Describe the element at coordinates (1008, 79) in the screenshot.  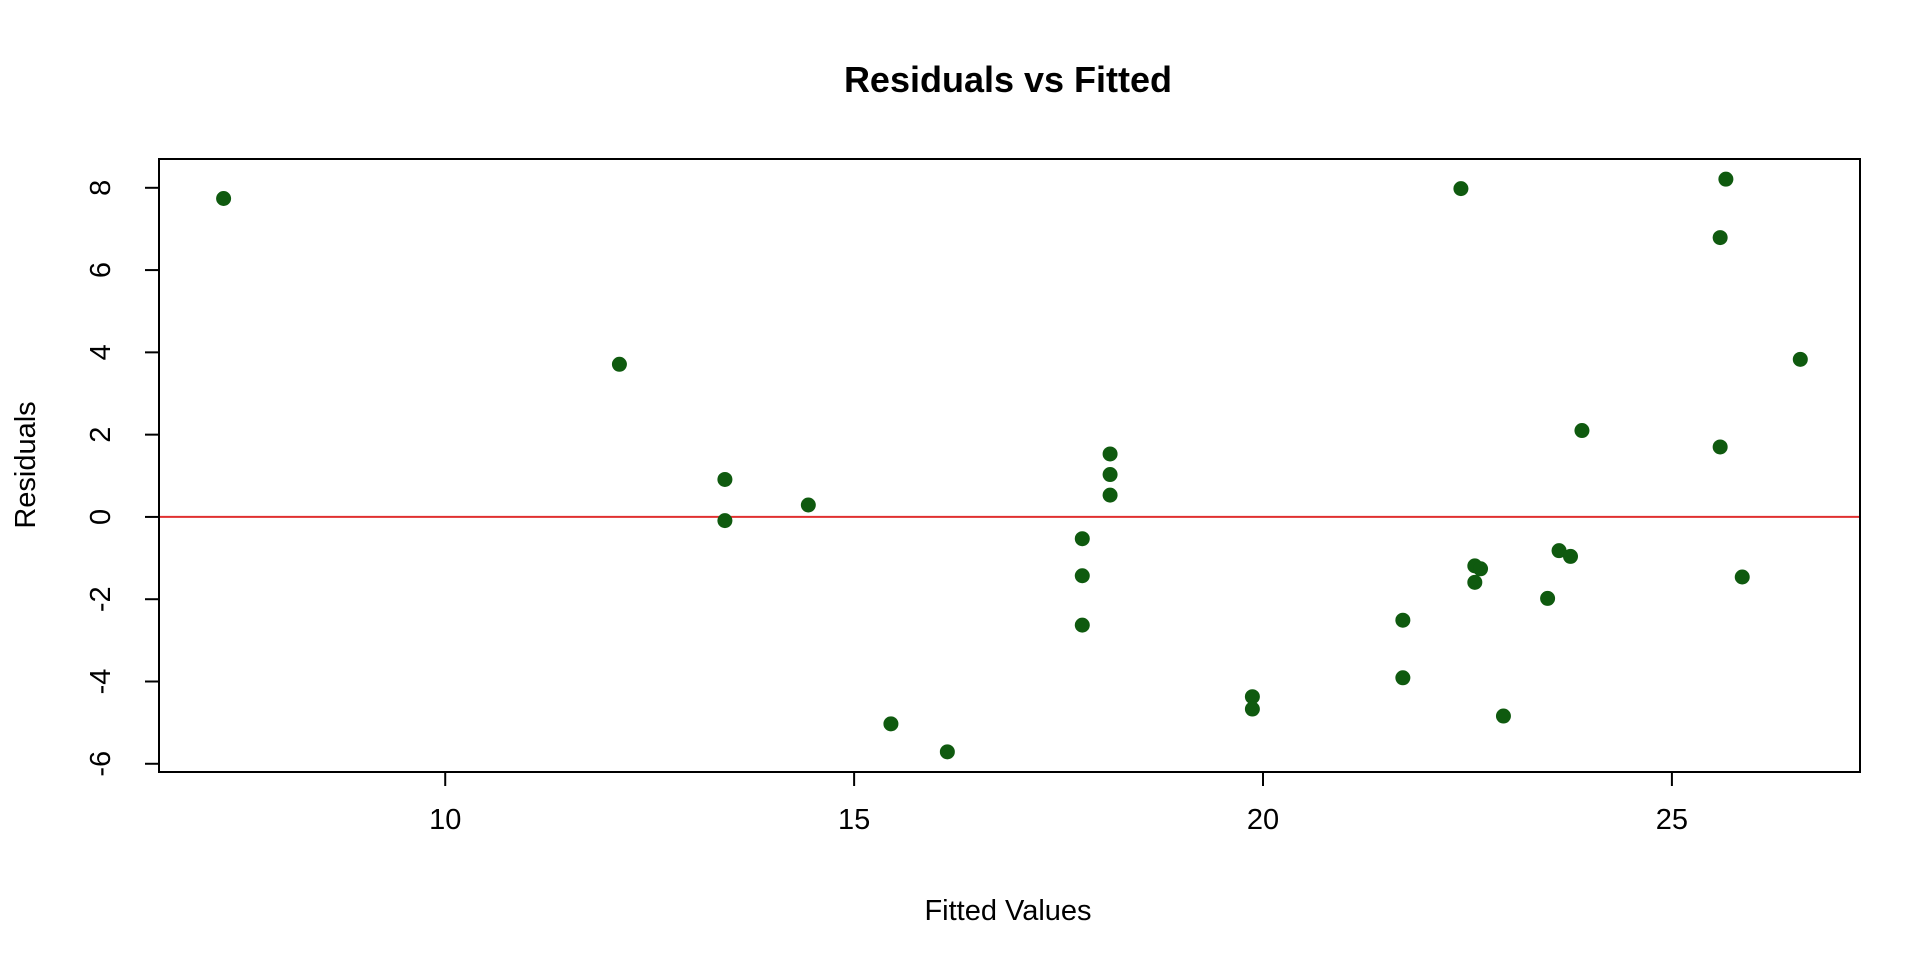
I see `chart-title: Residuals vs Fitted` at that location.